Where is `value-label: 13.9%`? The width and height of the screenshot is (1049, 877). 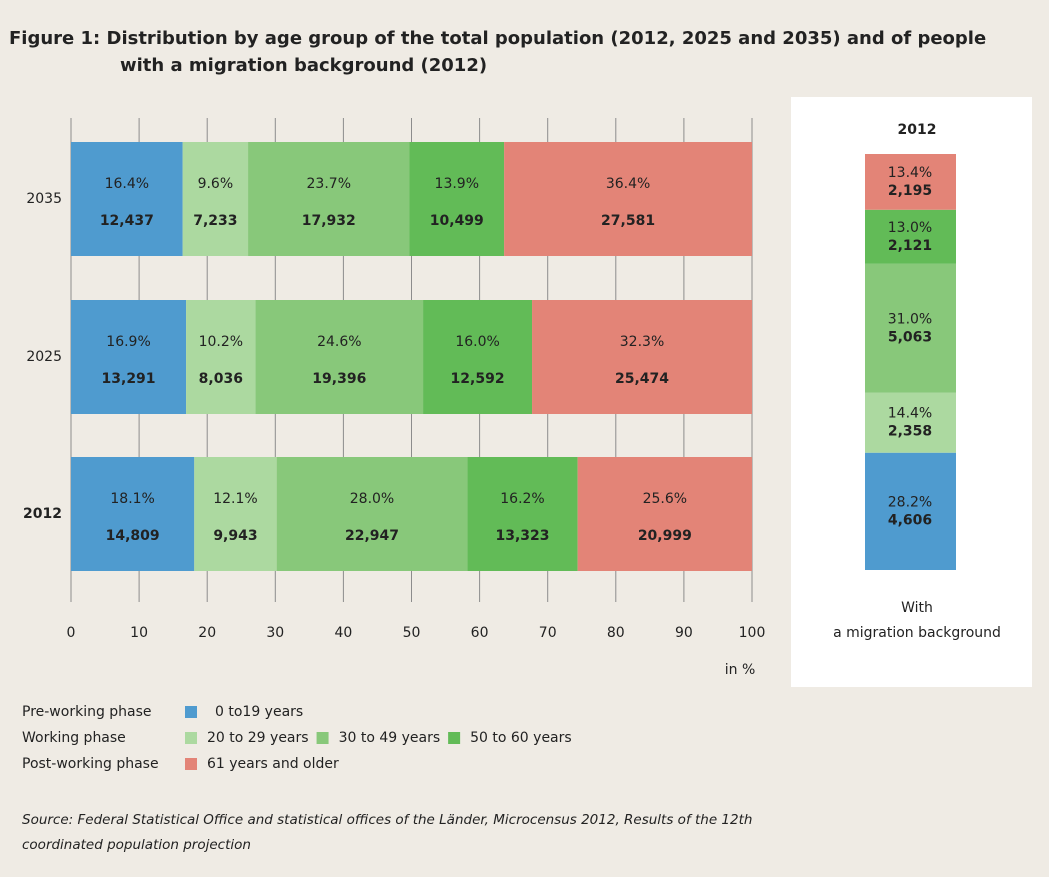
value-label: 13.9% is located at coordinates (457, 184).